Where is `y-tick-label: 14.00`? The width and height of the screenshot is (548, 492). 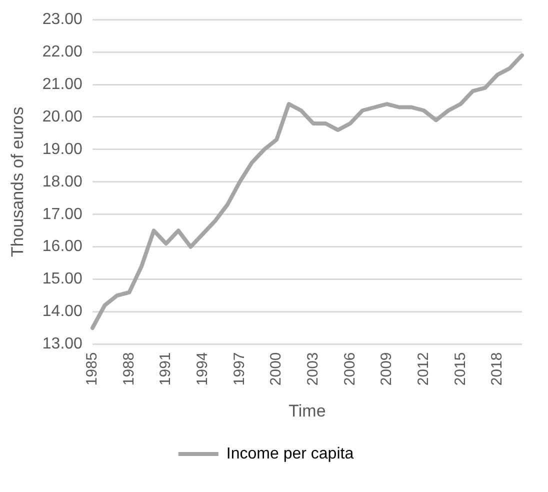 y-tick-label: 14.00 is located at coordinates (62, 311).